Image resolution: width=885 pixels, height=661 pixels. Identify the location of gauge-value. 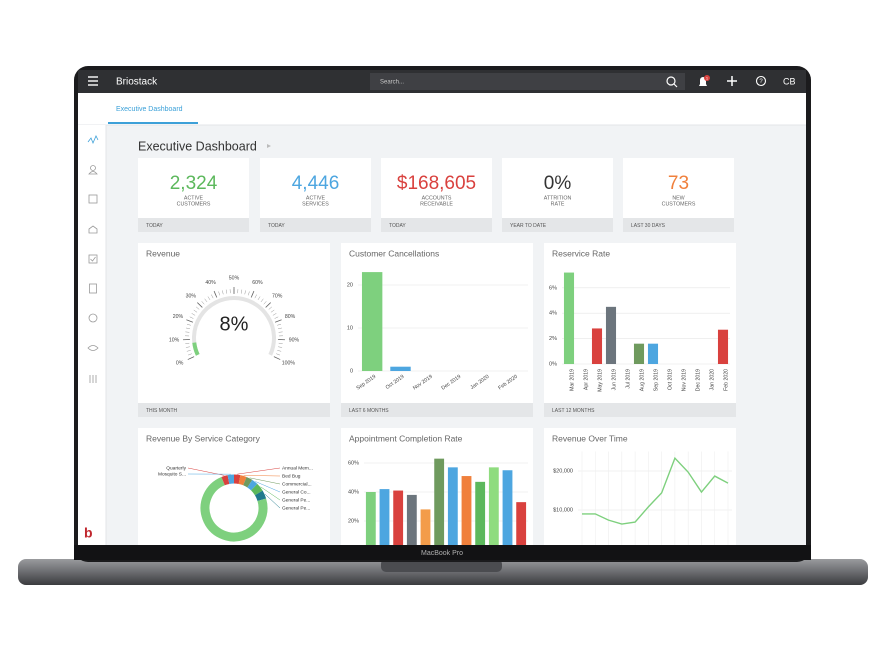
(196, 349).